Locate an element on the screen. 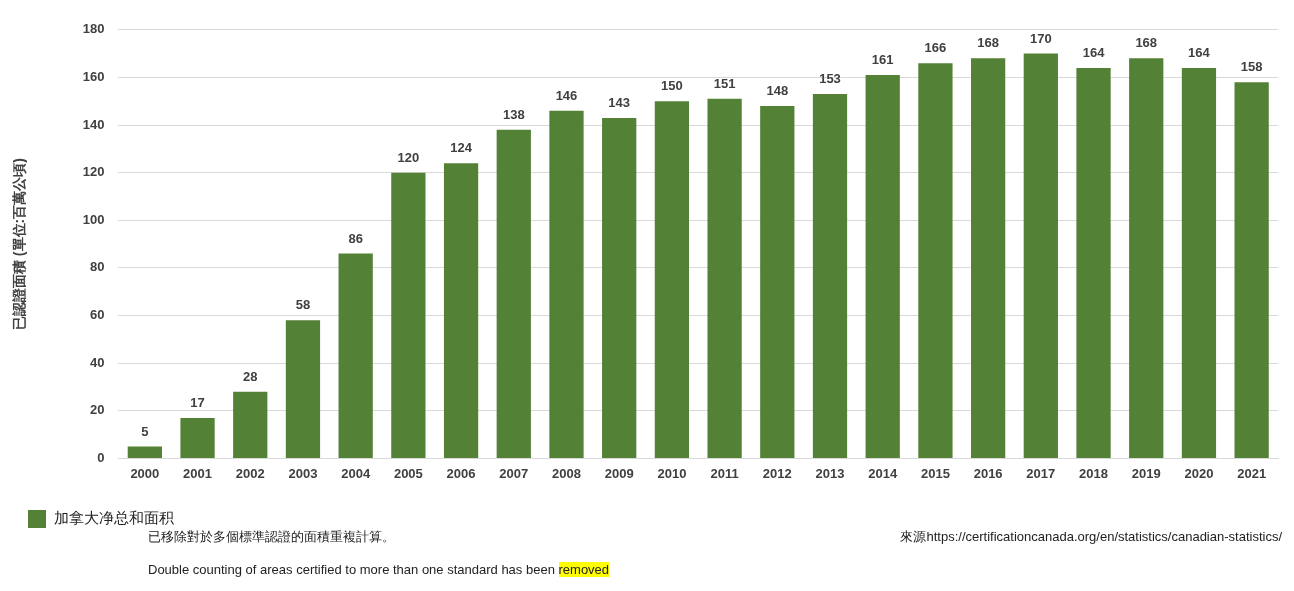 Image resolution: width=1294 pixels, height=591 pixels. data-label: 166 is located at coordinates (935, 48).